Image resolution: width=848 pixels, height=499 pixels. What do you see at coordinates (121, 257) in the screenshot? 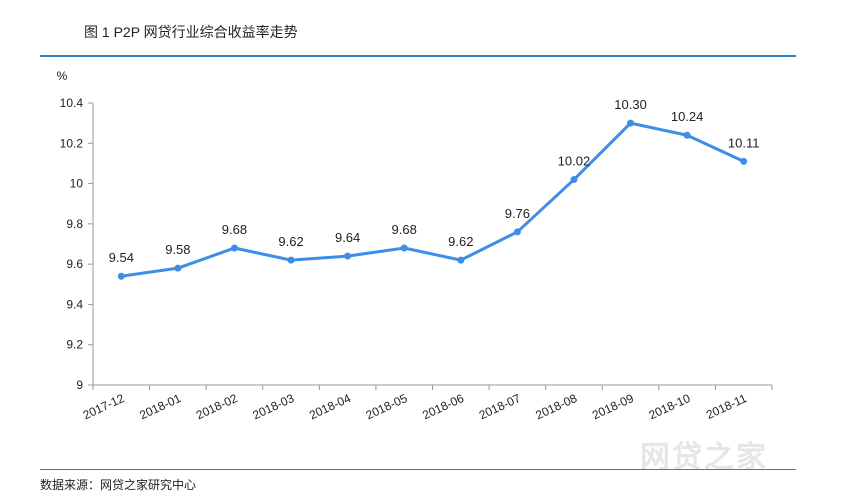
I see `data-label: 9.54` at bounding box center [121, 257].